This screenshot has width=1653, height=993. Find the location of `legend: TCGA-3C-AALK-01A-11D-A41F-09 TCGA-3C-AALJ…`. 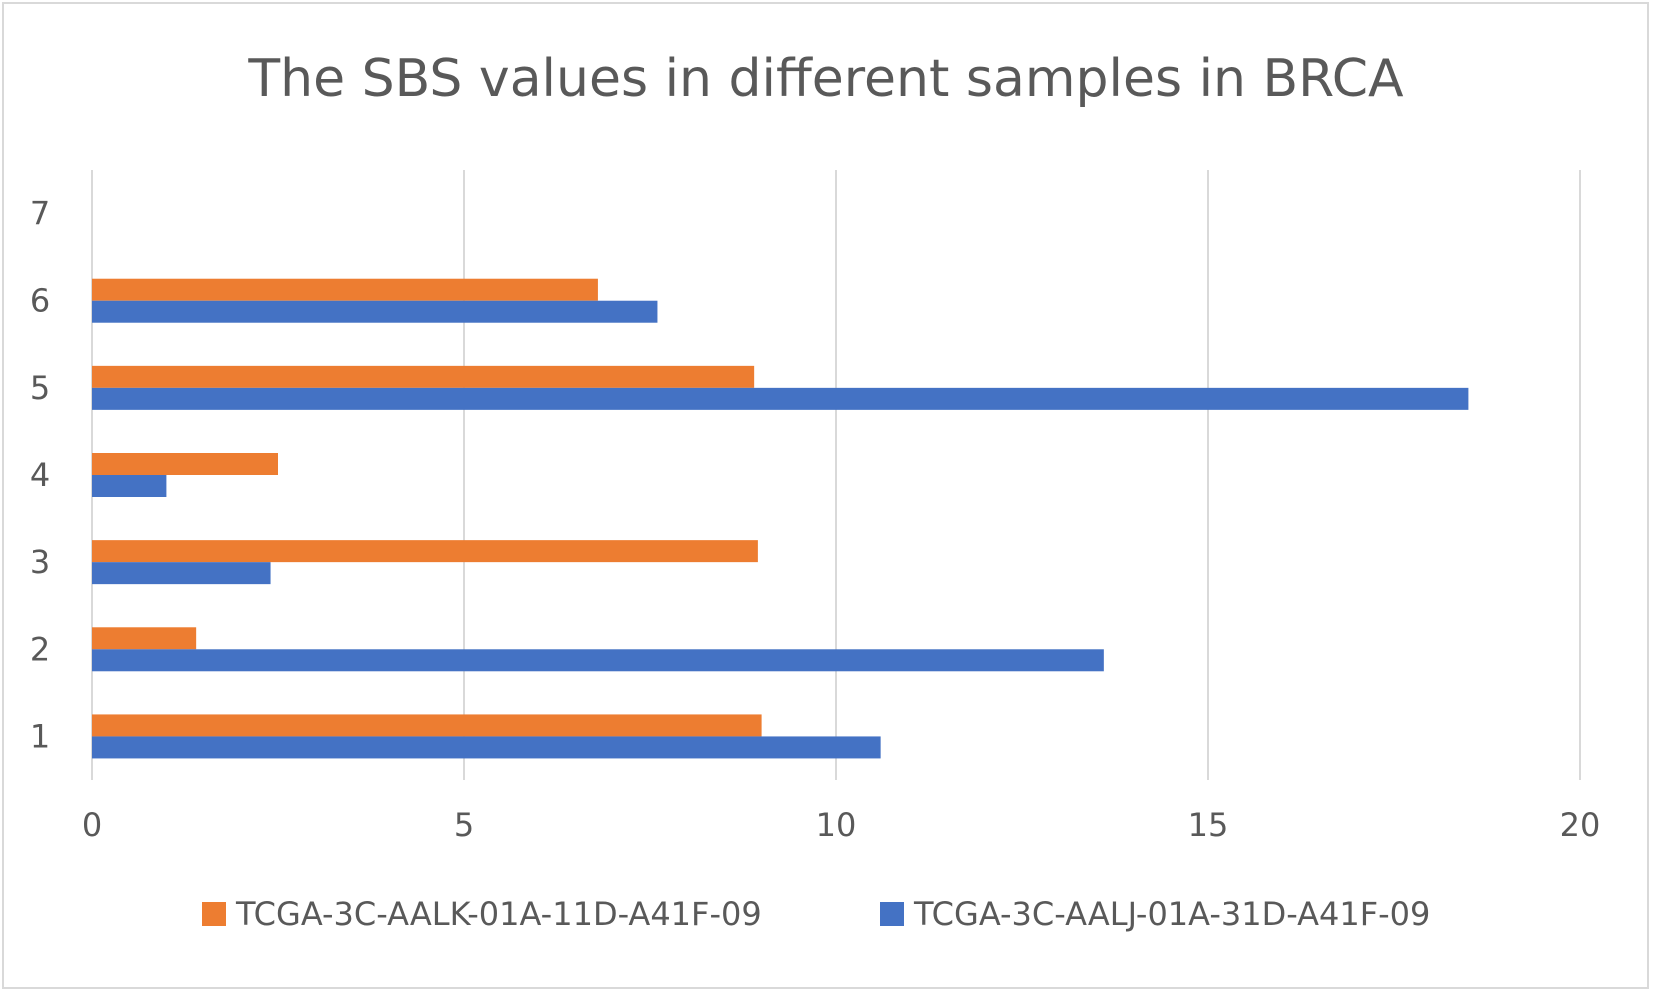

legend: TCGA-3C-AALK-01A-11D-A41F-09 TCGA-3C-AALJ… is located at coordinates (816, 914).